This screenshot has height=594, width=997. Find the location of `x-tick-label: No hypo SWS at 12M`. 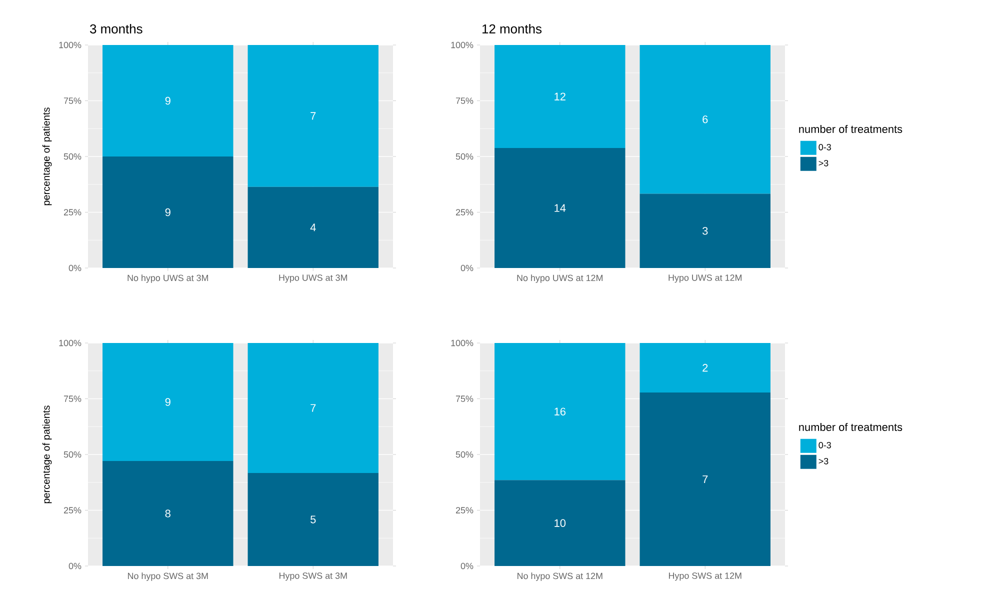

x-tick-label: No hypo SWS at 12M is located at coordinates (560, 576).